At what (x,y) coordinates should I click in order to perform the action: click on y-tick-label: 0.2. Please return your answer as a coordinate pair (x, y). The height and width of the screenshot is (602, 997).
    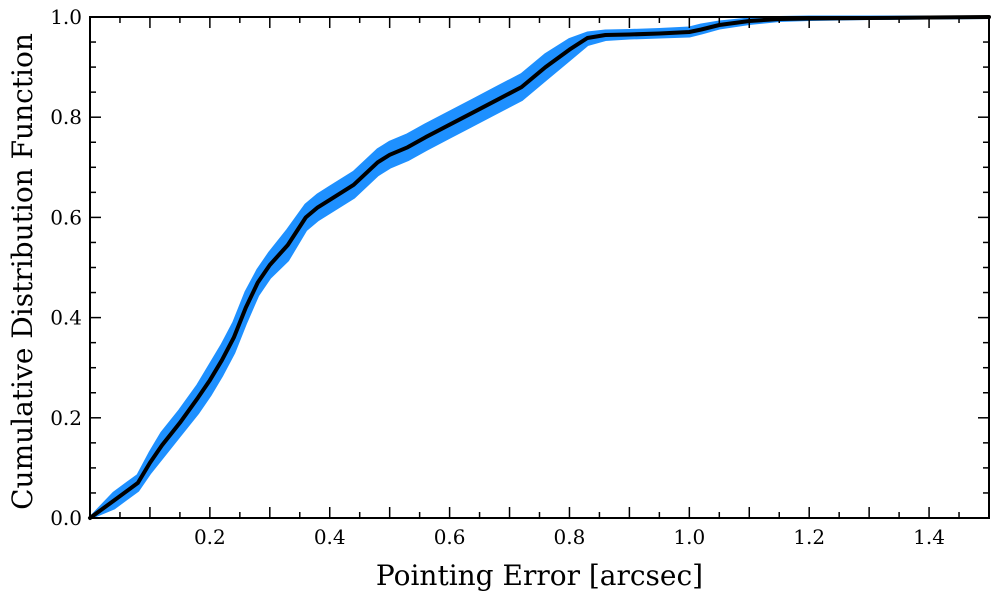
    Looking at the image, I should click on (66, 418).